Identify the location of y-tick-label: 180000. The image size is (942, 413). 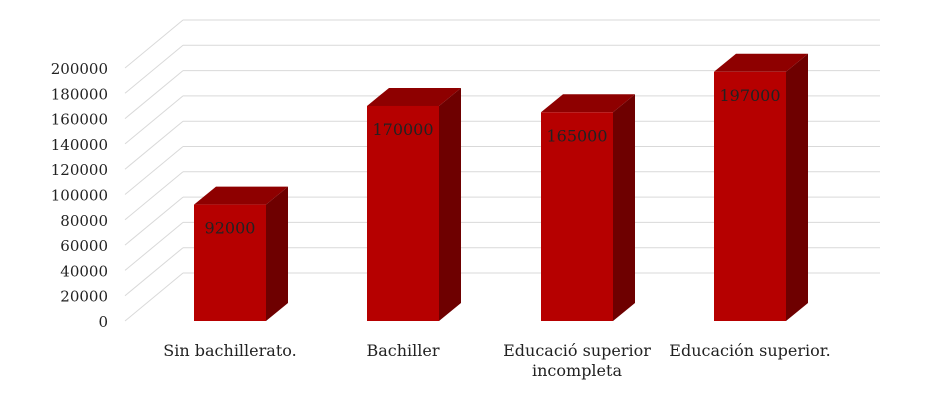
(79, 94).